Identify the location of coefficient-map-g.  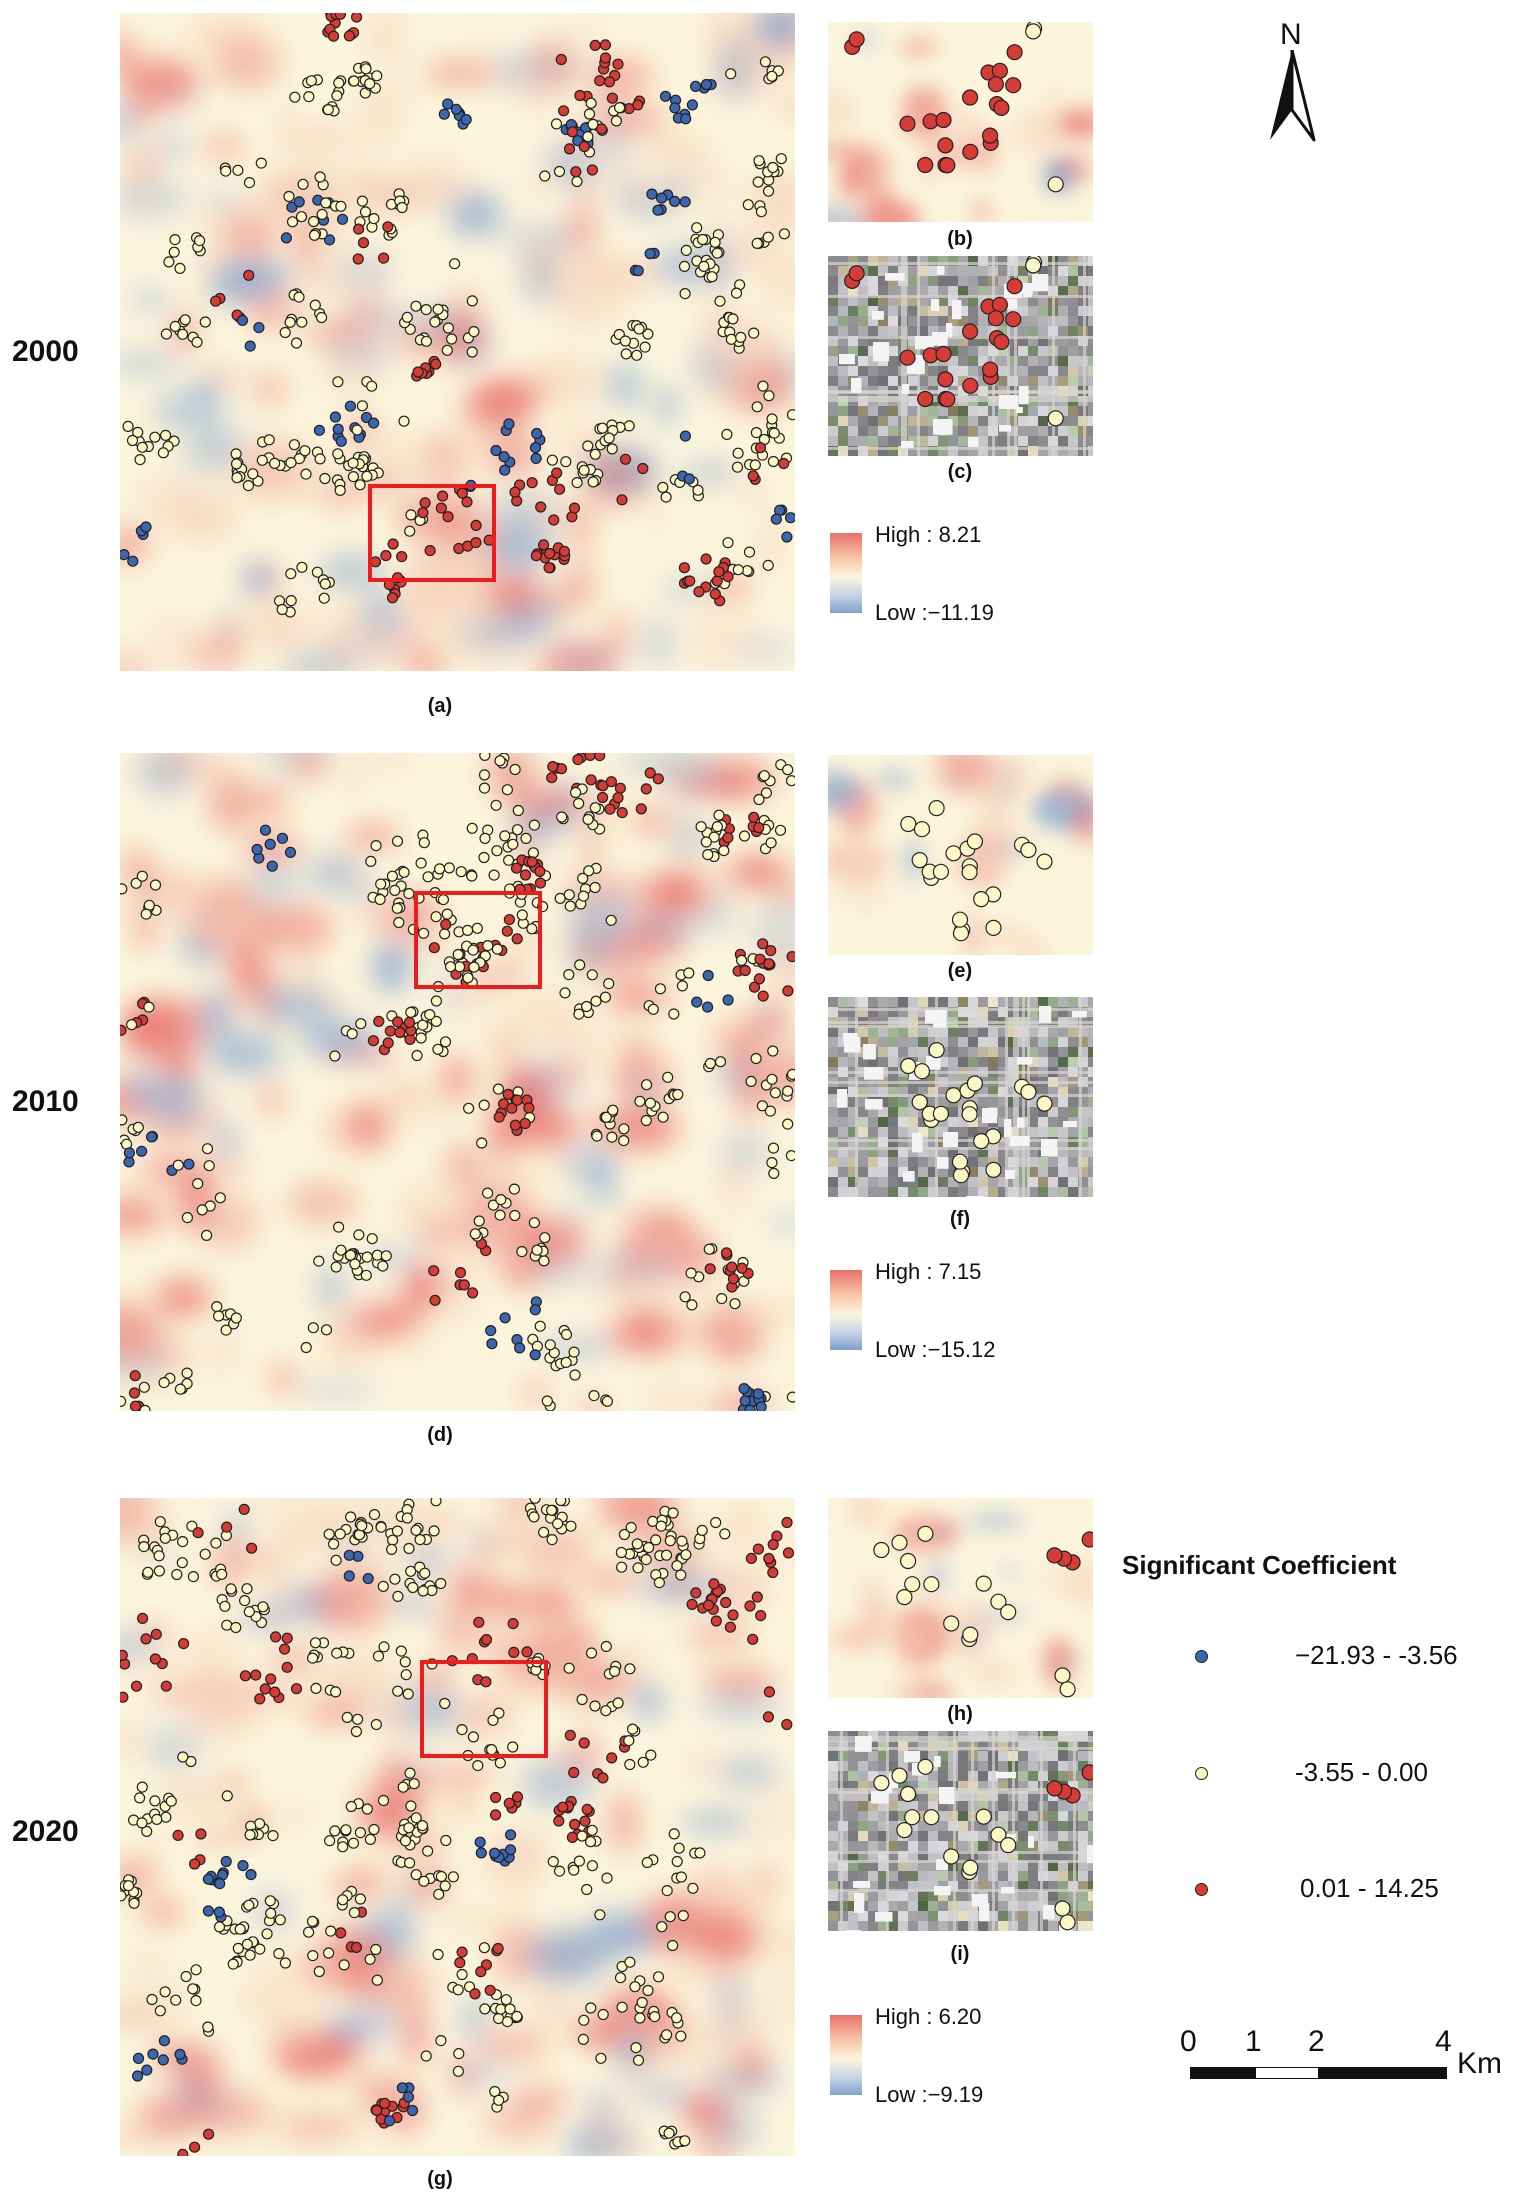
(457, 1827).